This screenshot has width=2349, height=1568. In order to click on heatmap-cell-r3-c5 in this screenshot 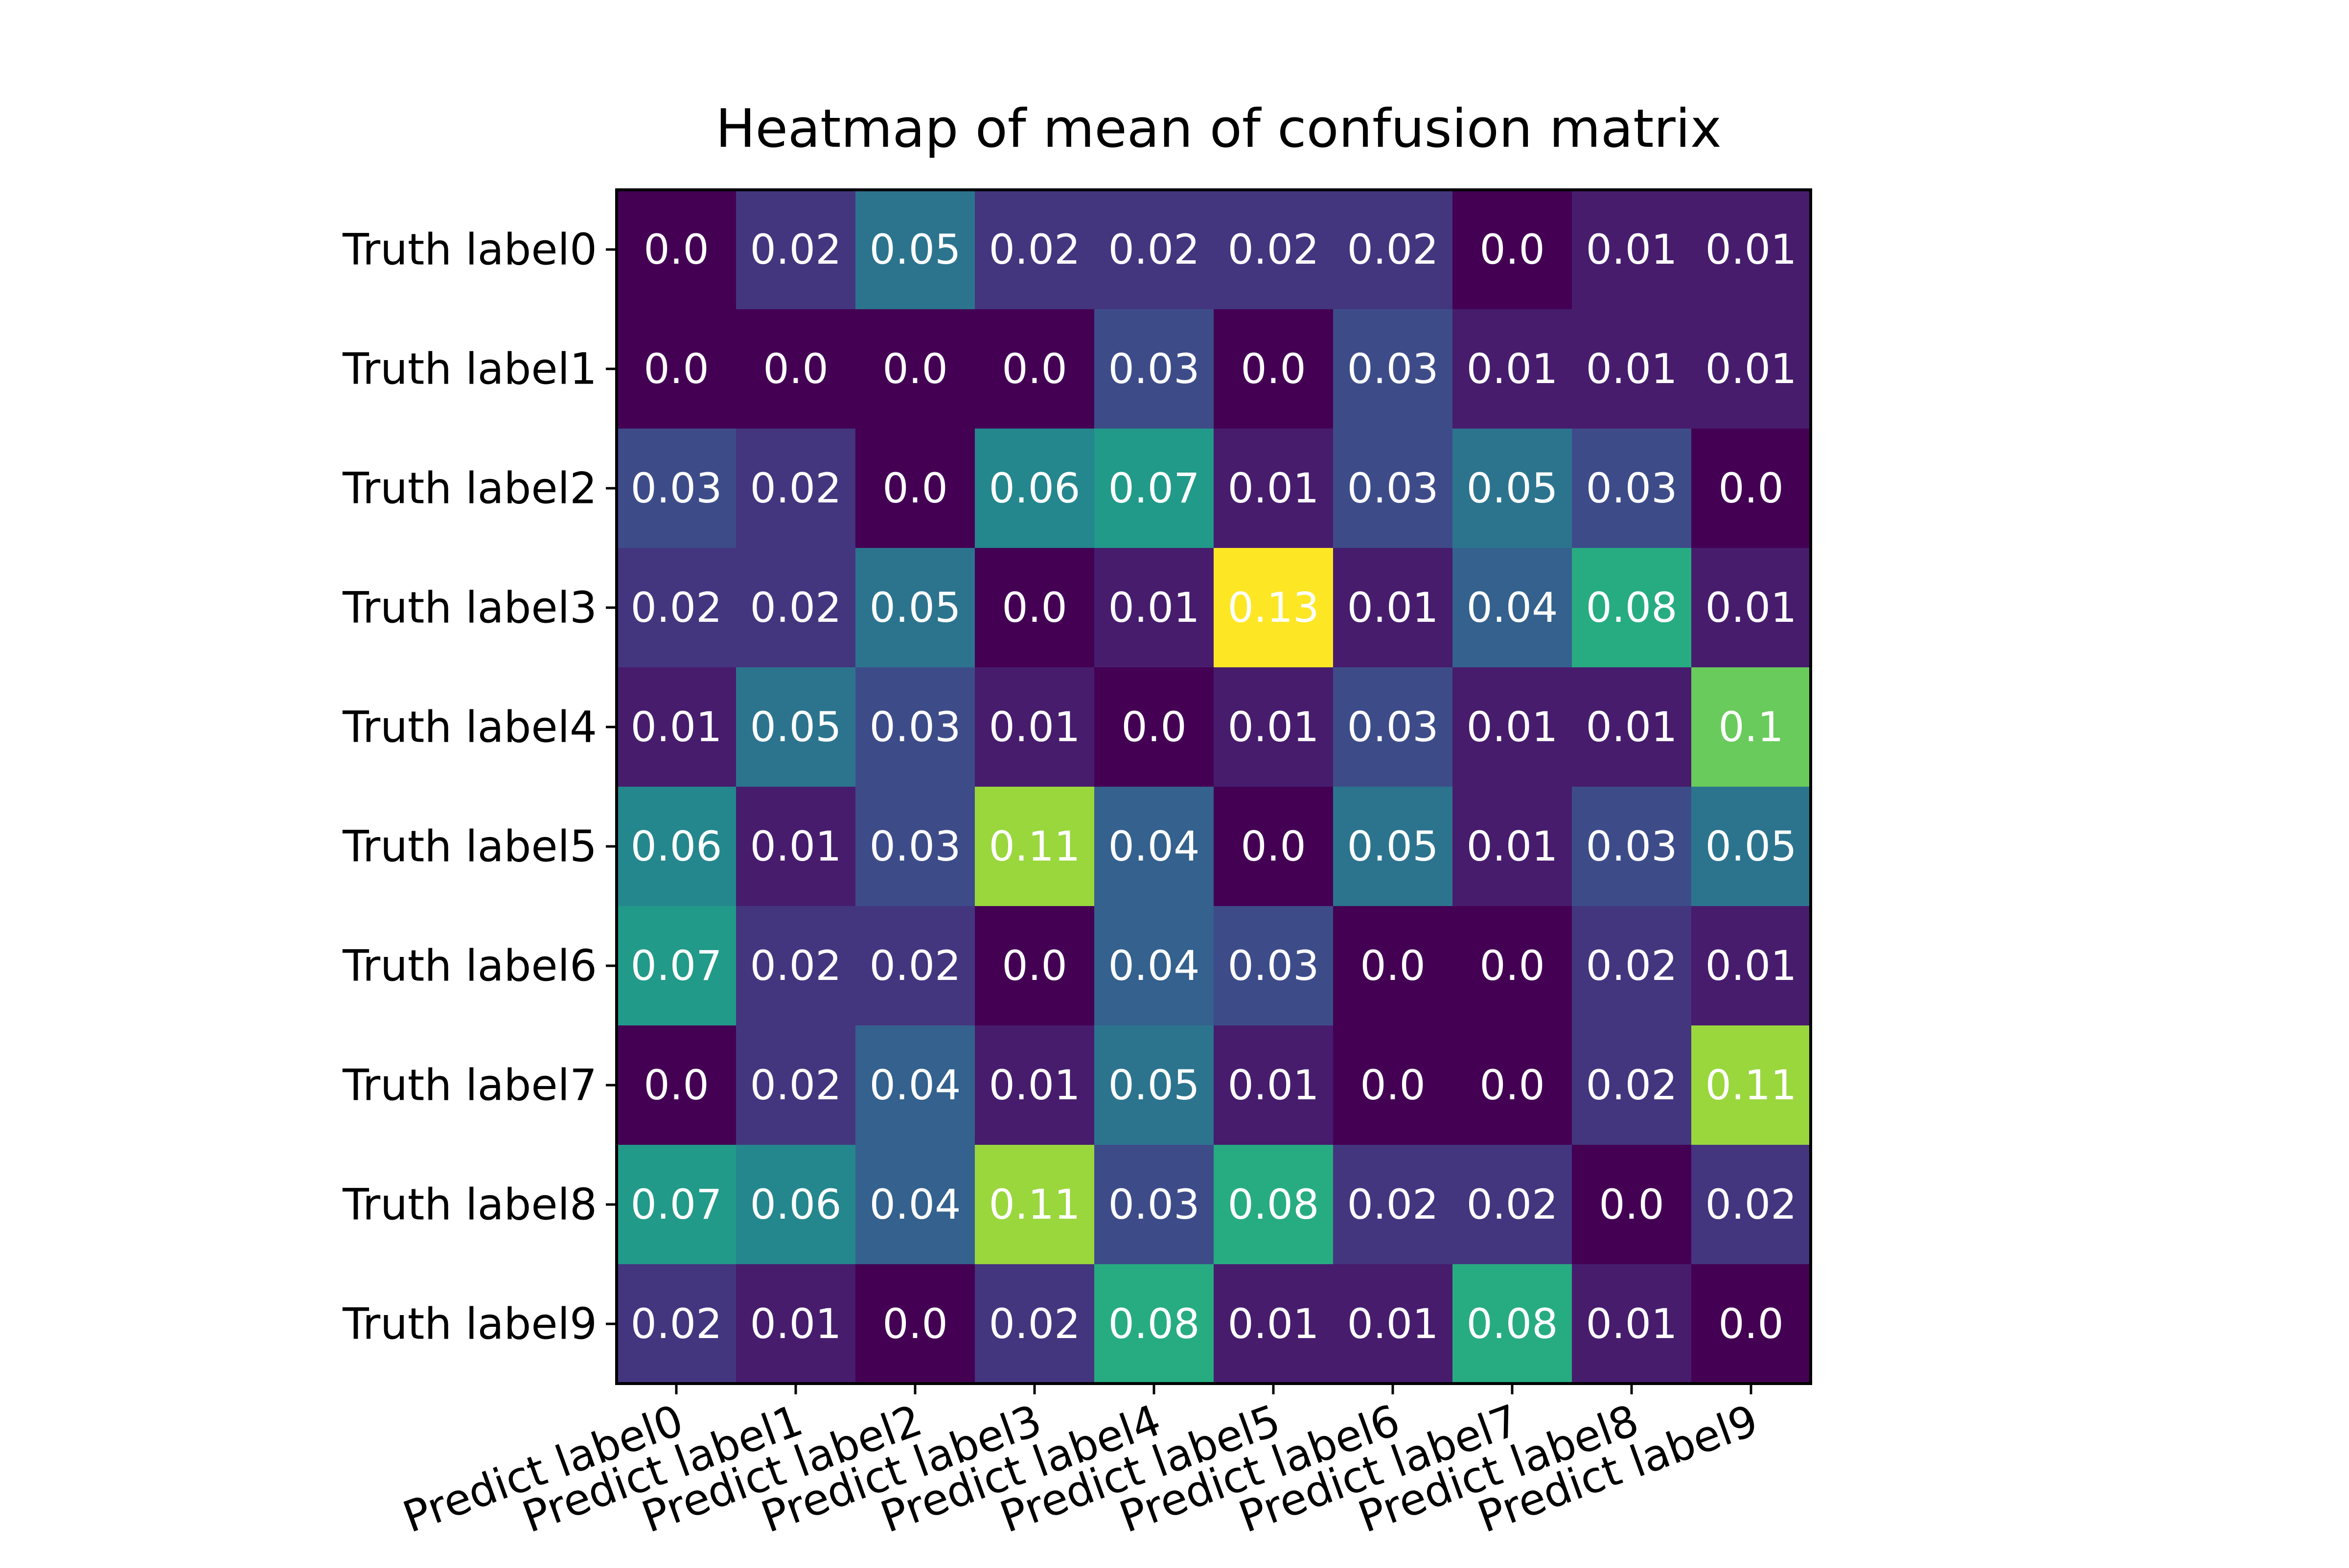, I will do `click(1274, 608)`.